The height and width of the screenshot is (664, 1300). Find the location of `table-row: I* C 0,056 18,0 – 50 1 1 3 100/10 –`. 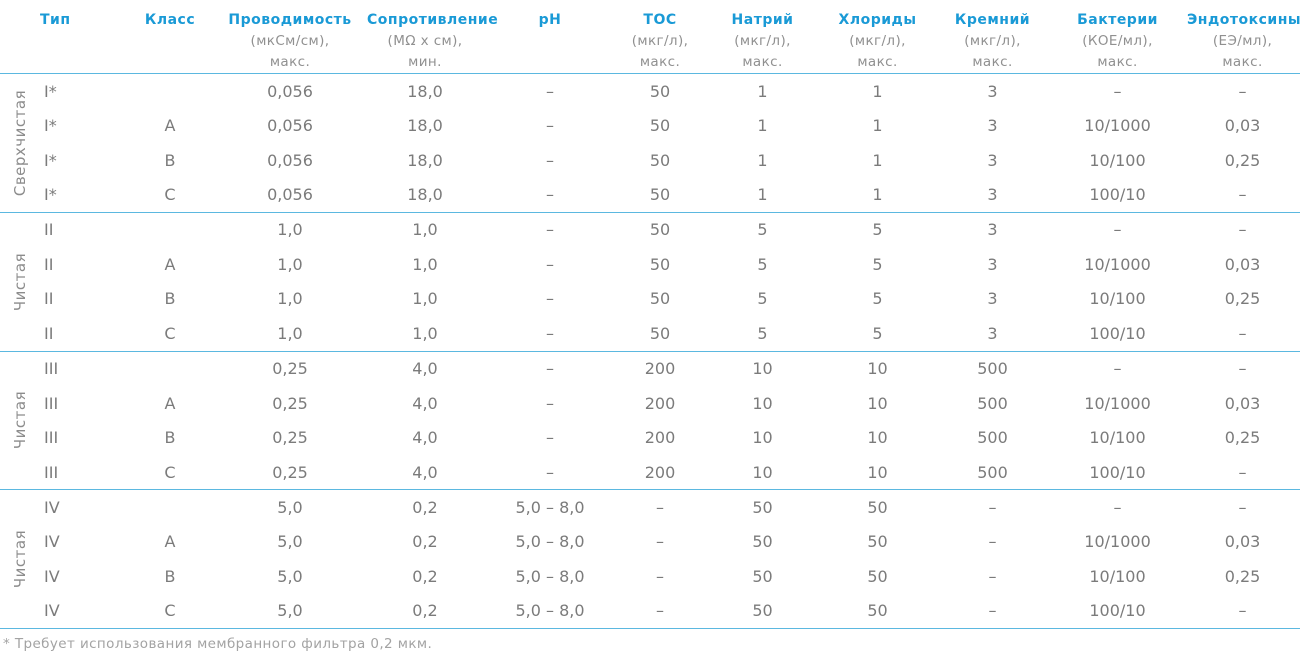

table-row: I* C 0,056 18,0 – 50 1 1 3 100/10 – is located at coordinates (650, 195).